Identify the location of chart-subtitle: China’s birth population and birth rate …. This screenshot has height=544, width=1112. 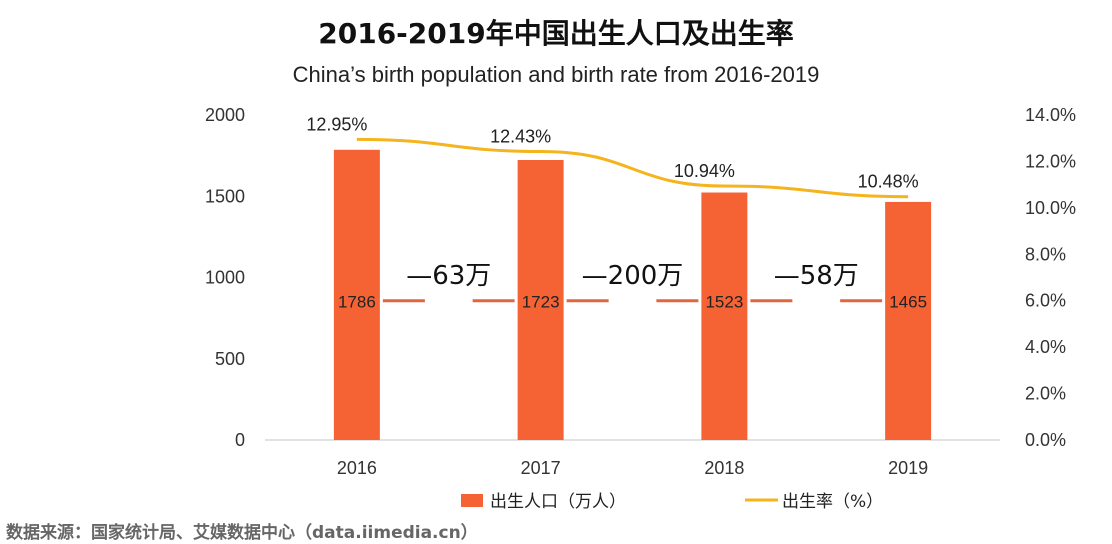
(556, 74).